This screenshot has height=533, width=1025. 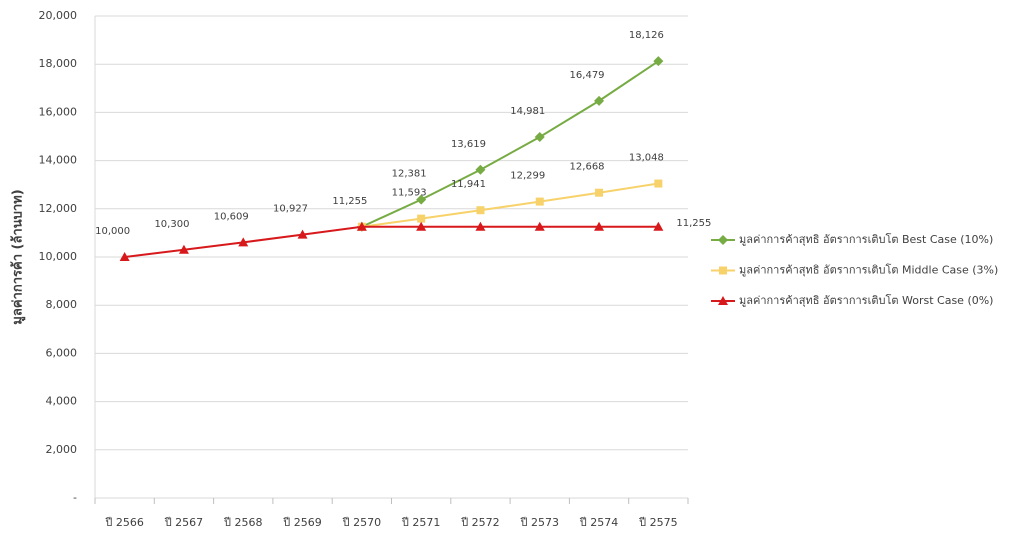 What do you see at coordinates (480, 522) in the screenshot?
I see `x-tick-label: ปี 2572` at bounding box center [480, 522].